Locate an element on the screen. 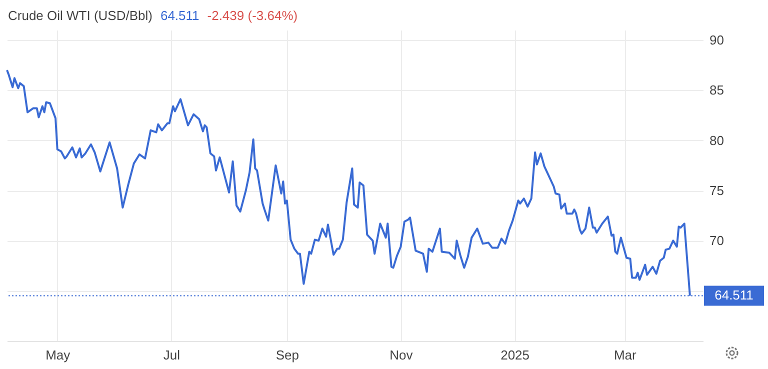 The image size is (768, 369). y-tick-label: 80 is located at coordinates (717, 140).